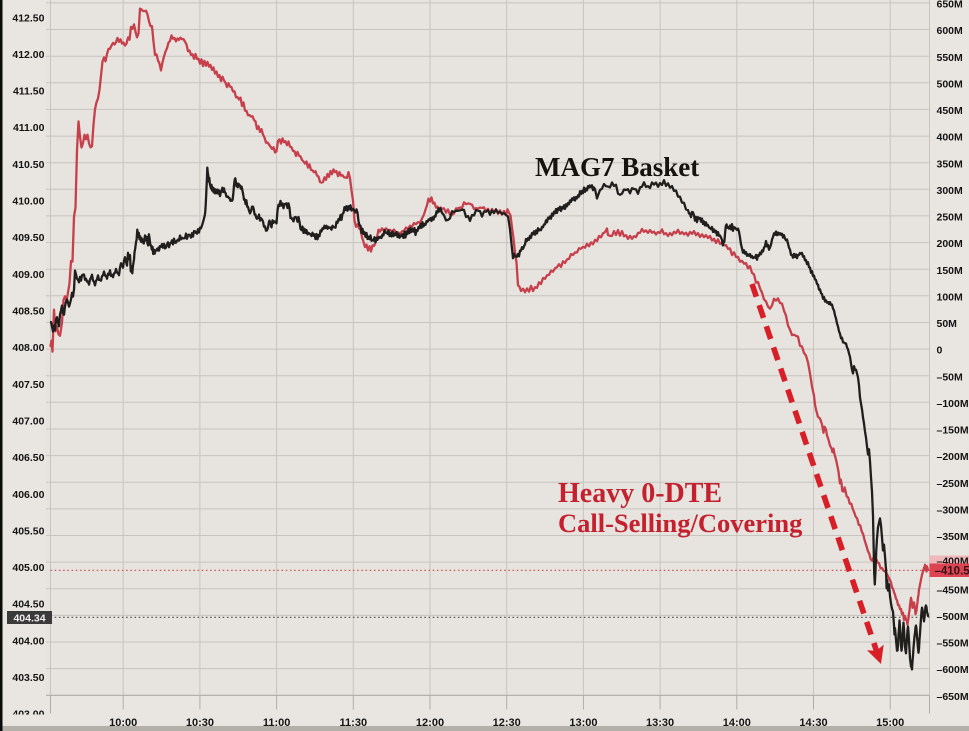  What do you see at coordinates (28, 458) in the screenshot?
I see `svg-text: 406.50` at bounding box center [28, 458].